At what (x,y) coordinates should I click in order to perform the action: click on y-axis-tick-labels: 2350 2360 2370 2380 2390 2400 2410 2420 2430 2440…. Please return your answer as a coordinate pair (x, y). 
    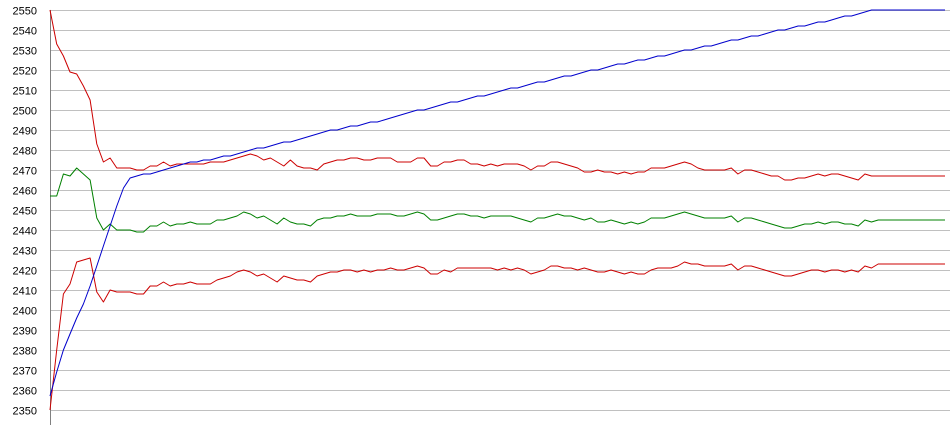
    Looking at the image, I should click on (25, 212).